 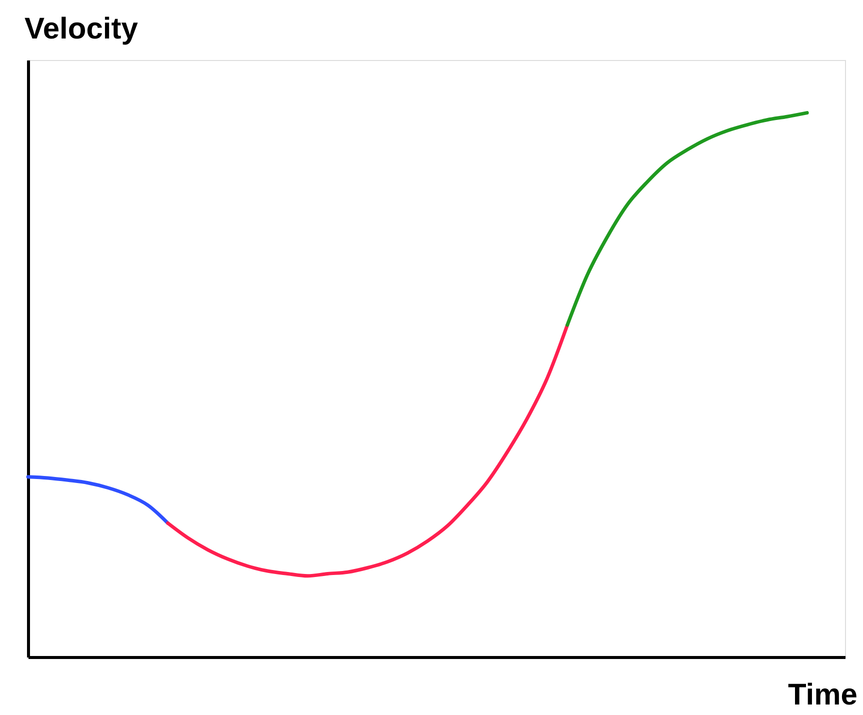 What do you see at coordinates (823, 695) in the screenshot?
I see `x-axis-title: Time` at bounding box center [823, 695].